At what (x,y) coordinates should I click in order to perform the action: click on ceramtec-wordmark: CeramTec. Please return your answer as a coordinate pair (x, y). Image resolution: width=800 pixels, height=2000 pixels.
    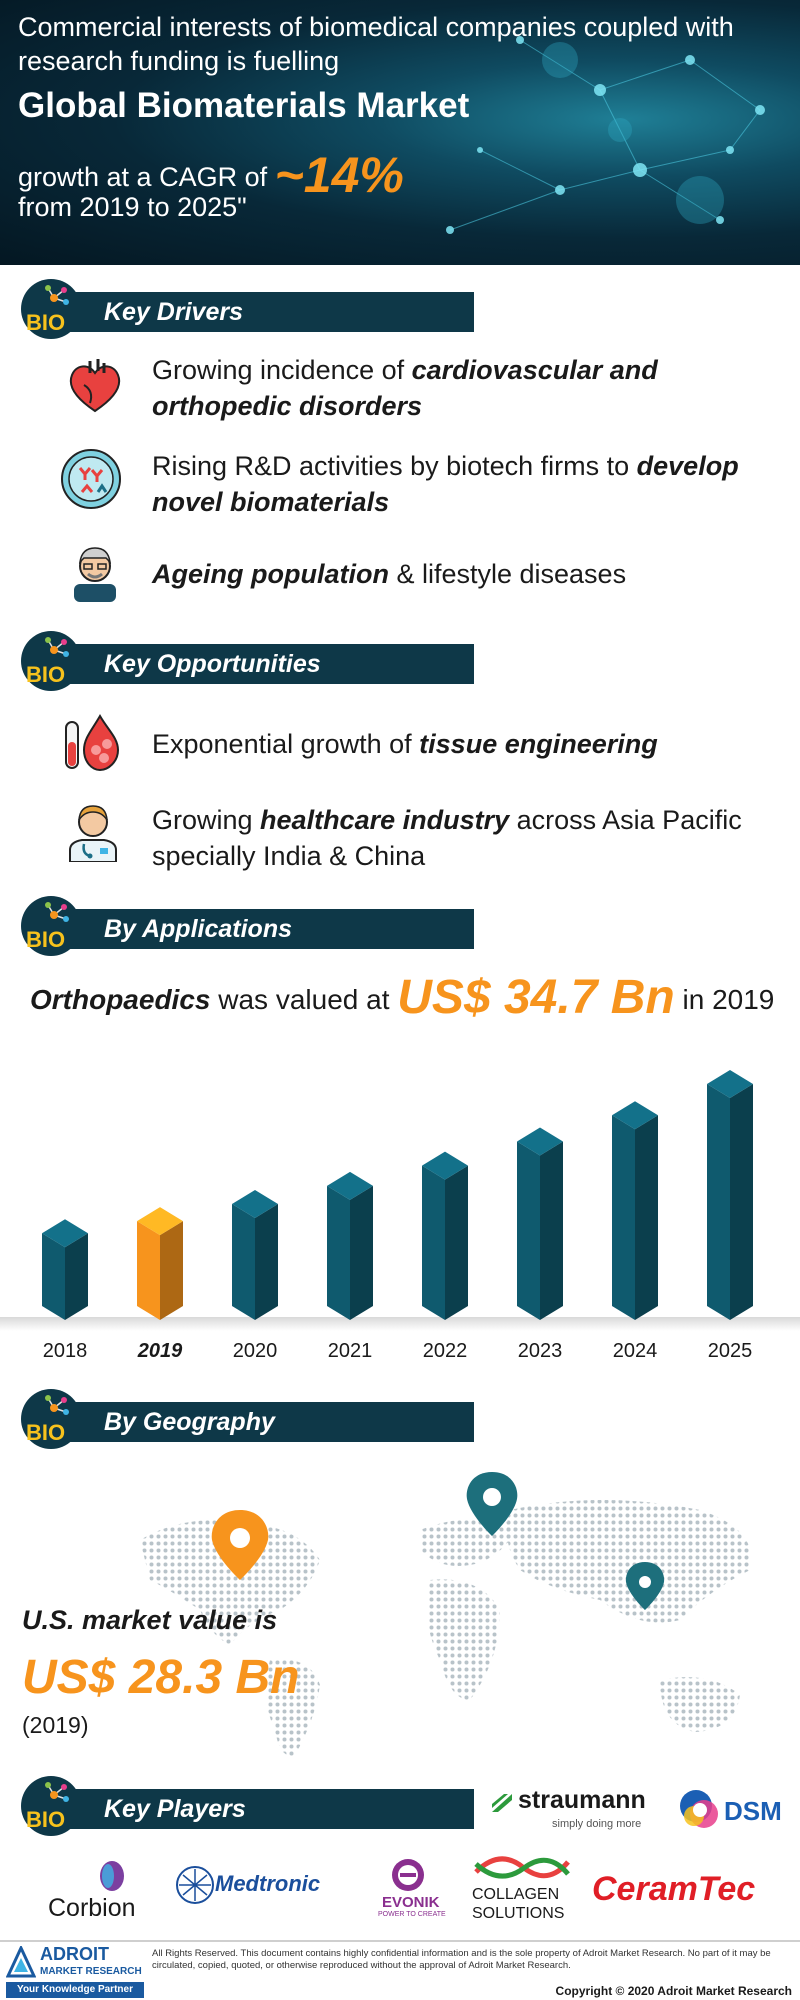
    Looking at the image, I should click on (674, 1889).